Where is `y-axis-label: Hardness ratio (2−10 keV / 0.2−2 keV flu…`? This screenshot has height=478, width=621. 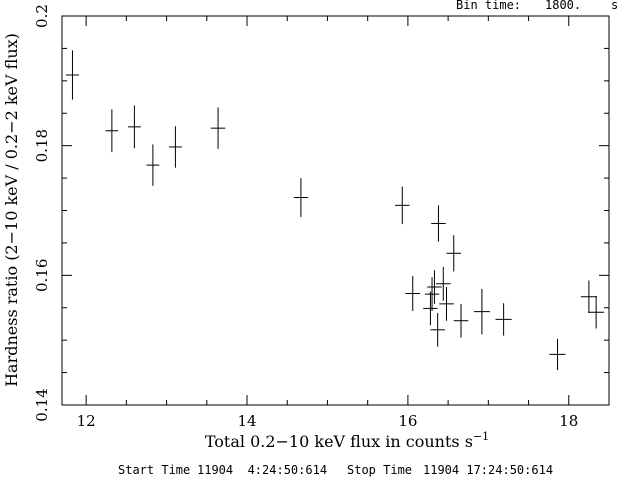
y-axis-label: Hardness ratio (2−10 keV / 0.2−2 keV flu… is located at coordinates (11, 210).